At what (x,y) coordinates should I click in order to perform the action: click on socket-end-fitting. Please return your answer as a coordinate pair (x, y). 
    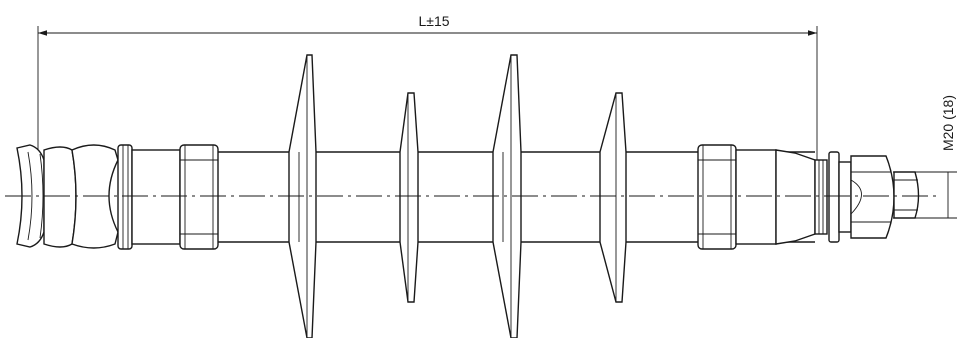
    Looking at the image, I should click on (117, 197).